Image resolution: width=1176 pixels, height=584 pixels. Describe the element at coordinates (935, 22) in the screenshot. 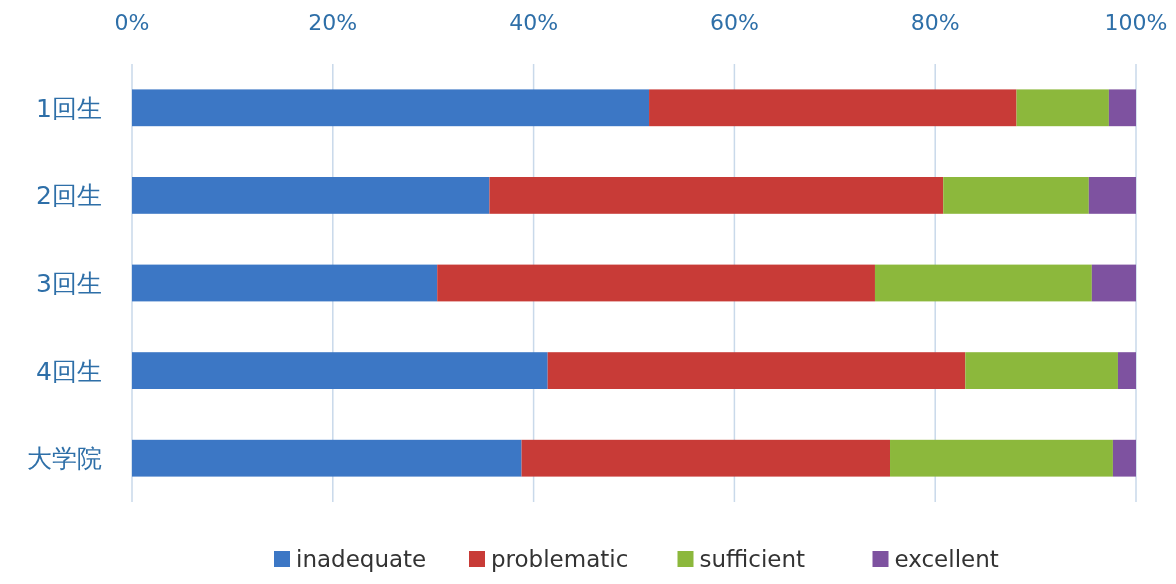

I see `x-tick-label: 80%` at that location.